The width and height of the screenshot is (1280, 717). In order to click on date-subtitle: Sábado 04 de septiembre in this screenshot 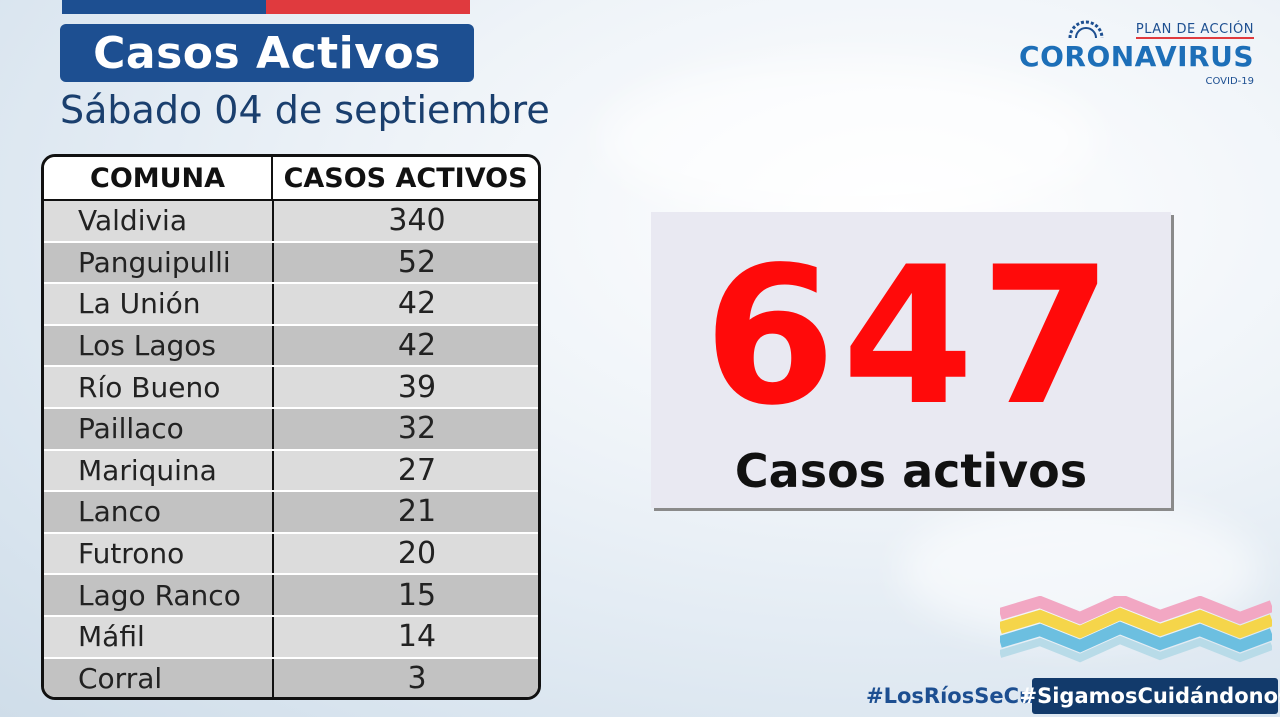, I will do `click(305, 110)`.